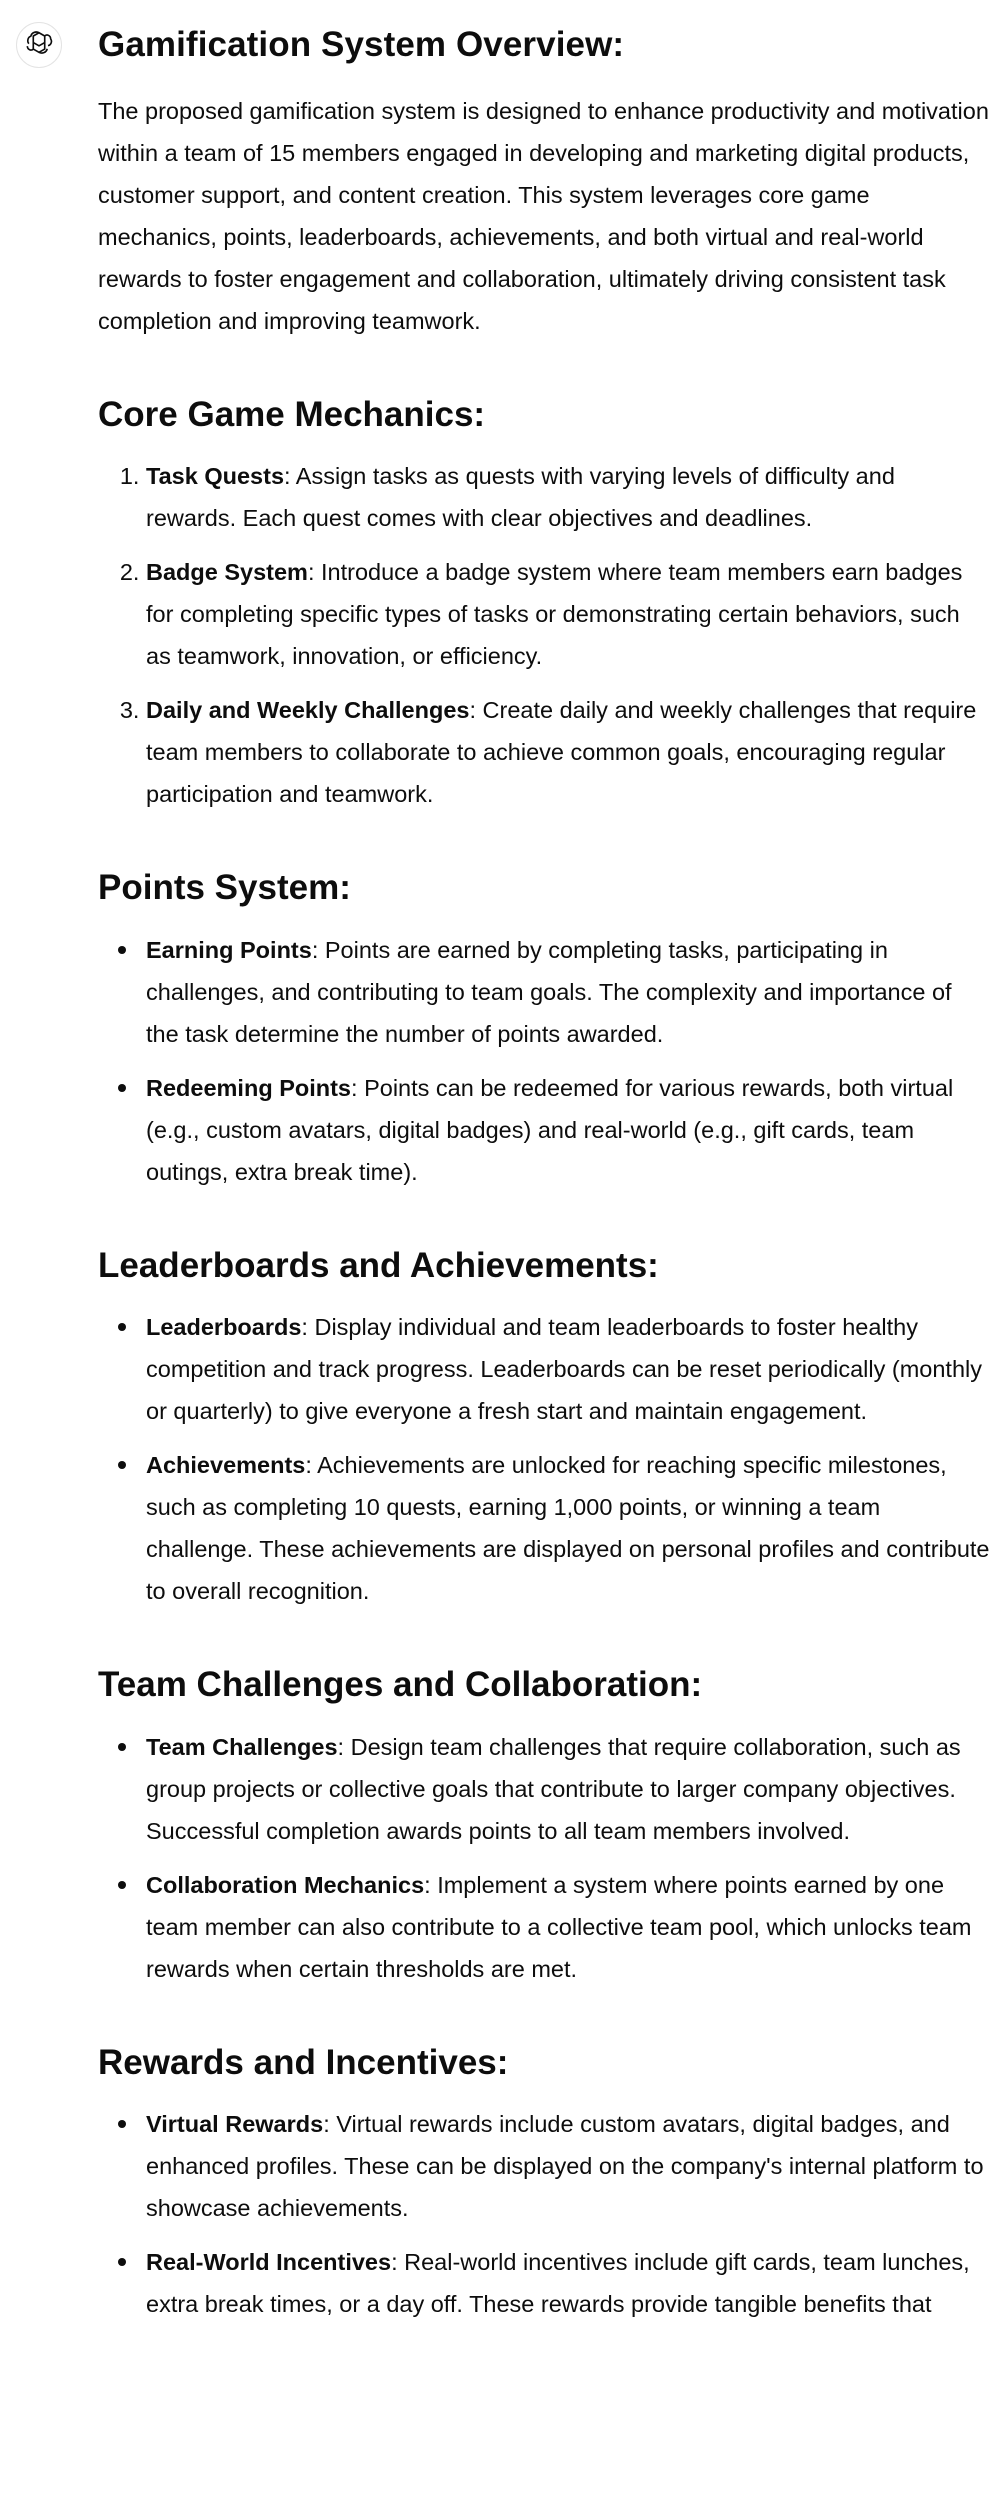 This screenshot has height=2500, width=1000. I want to click on section-heading-core: Core Game Mechanics:, so click(292, 414).